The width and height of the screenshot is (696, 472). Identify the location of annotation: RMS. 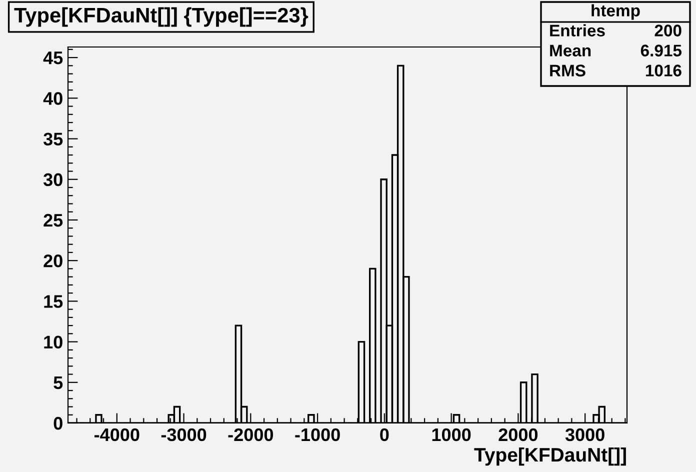
(568, 70).